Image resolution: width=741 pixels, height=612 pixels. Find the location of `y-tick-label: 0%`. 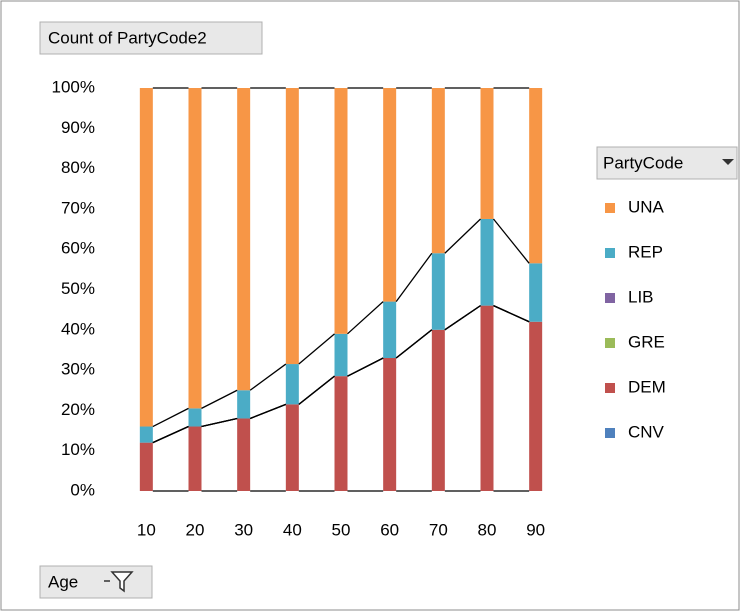

y-tick-label: 0% is located at coordinates (82, 489).